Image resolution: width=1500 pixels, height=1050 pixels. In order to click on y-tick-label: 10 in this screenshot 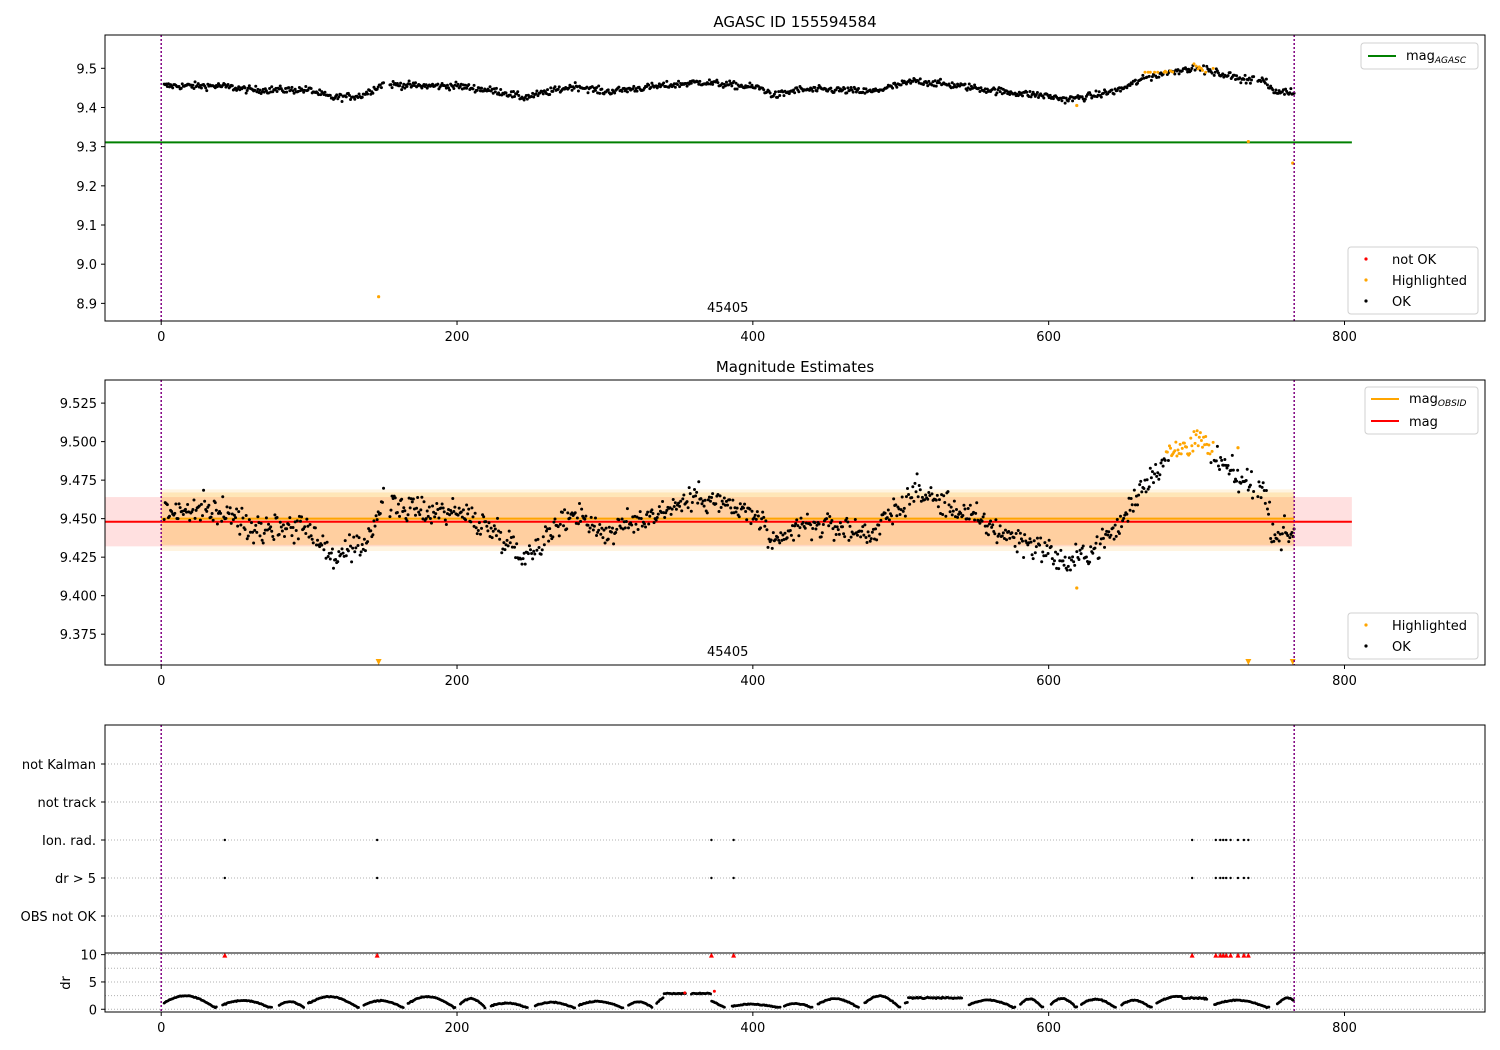, I will do `click(88, 956)`.